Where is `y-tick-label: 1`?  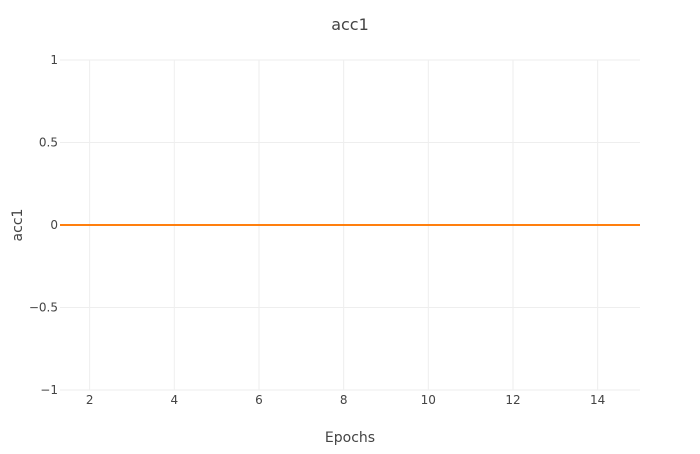
y-tick-label: 1 is located at coordinates (54, 60).